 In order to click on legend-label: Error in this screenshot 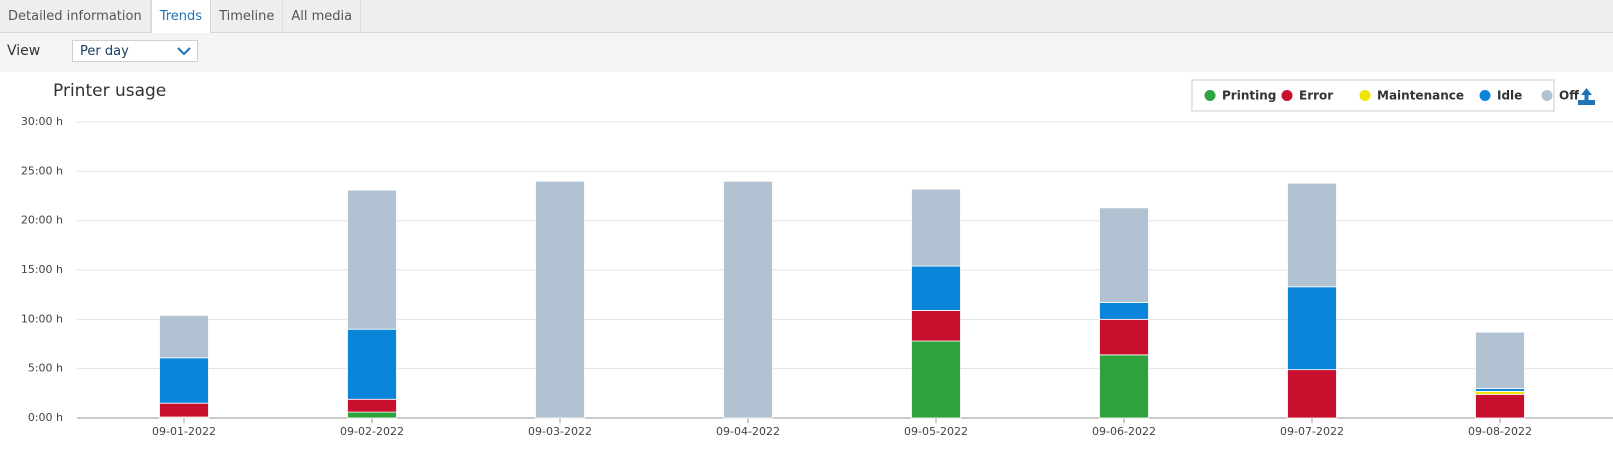, I will do `click(1316, 96)`.